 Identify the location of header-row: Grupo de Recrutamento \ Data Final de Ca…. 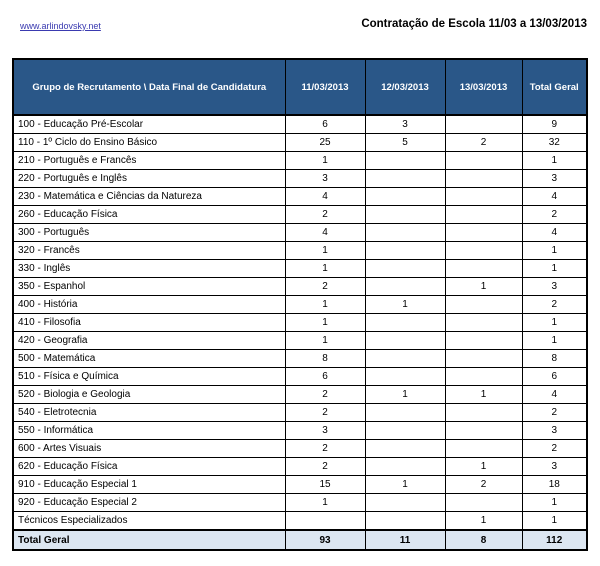
(300, 87).